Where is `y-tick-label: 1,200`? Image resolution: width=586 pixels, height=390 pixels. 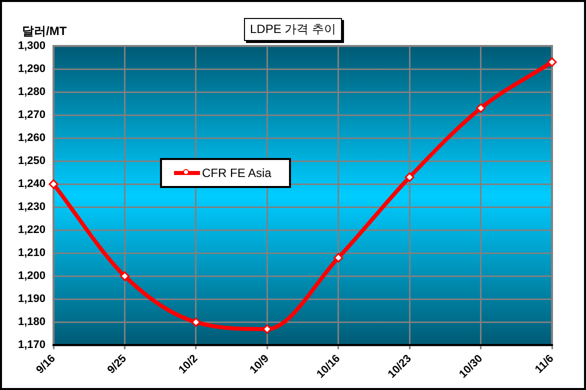 y-tick-label: 1,200 is located at coordinates (32, 276).